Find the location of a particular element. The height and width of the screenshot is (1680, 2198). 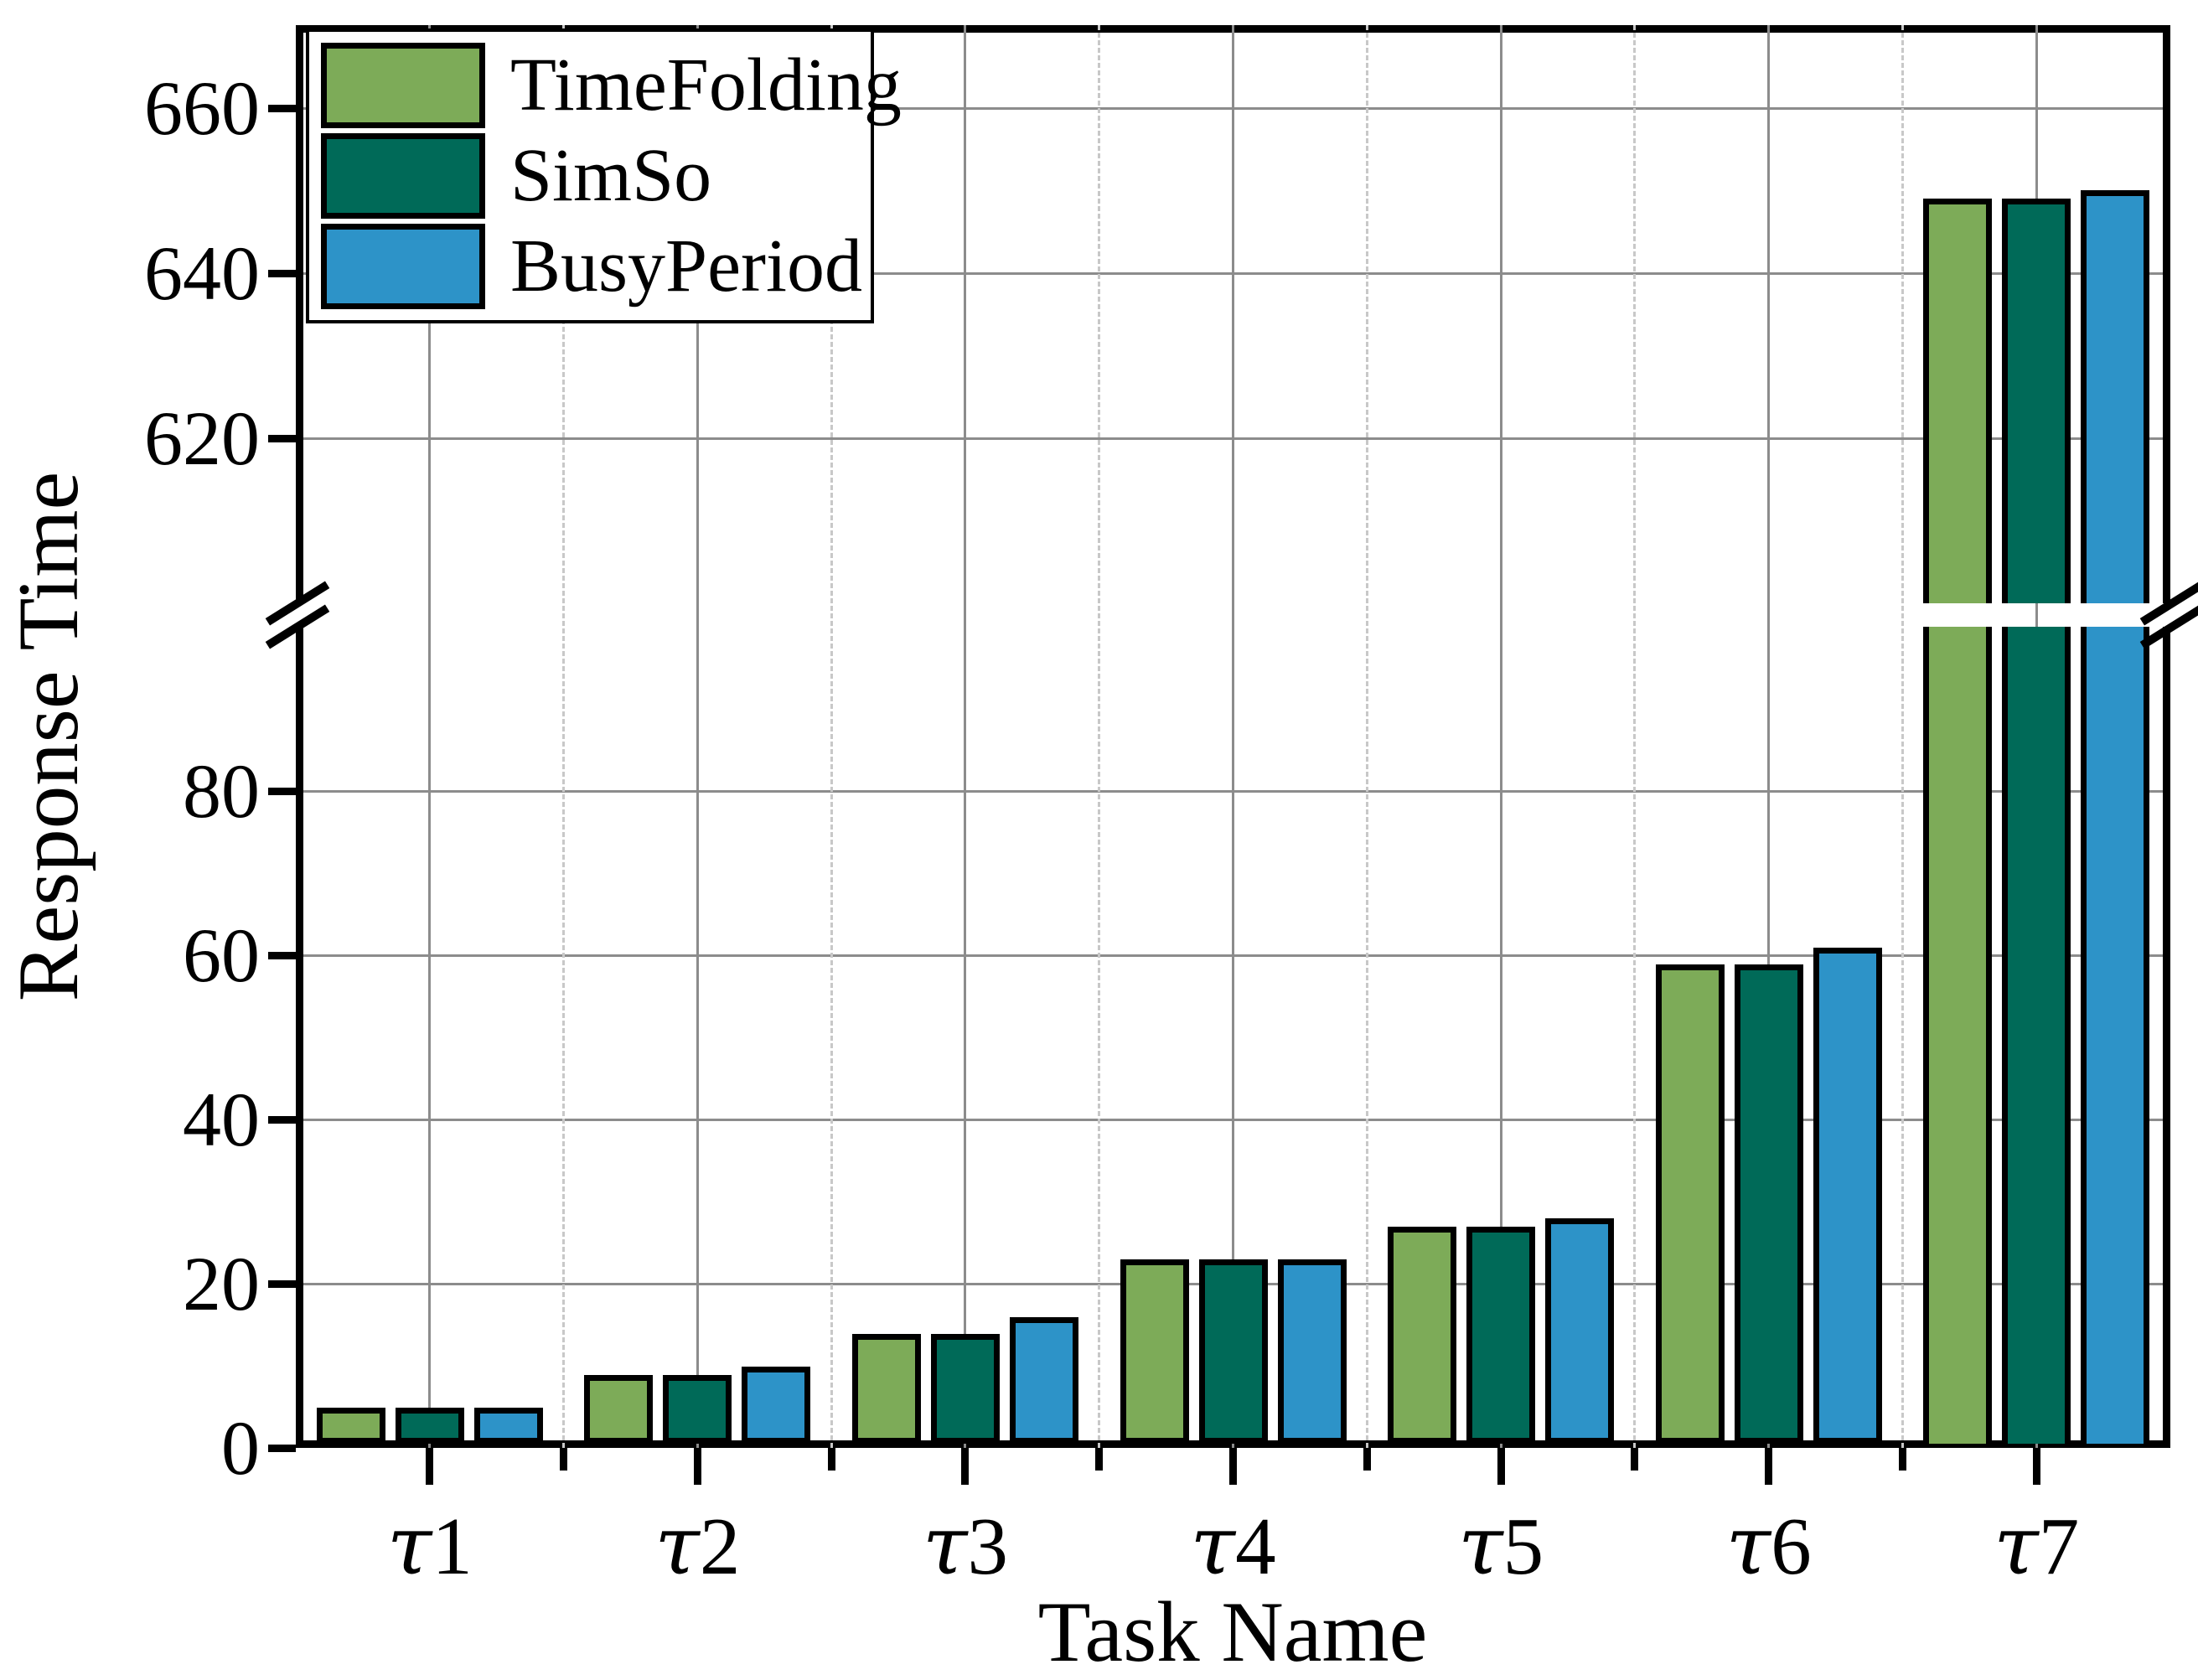

x-tick-major-τ7 is located at coordinates (2036, 1466).